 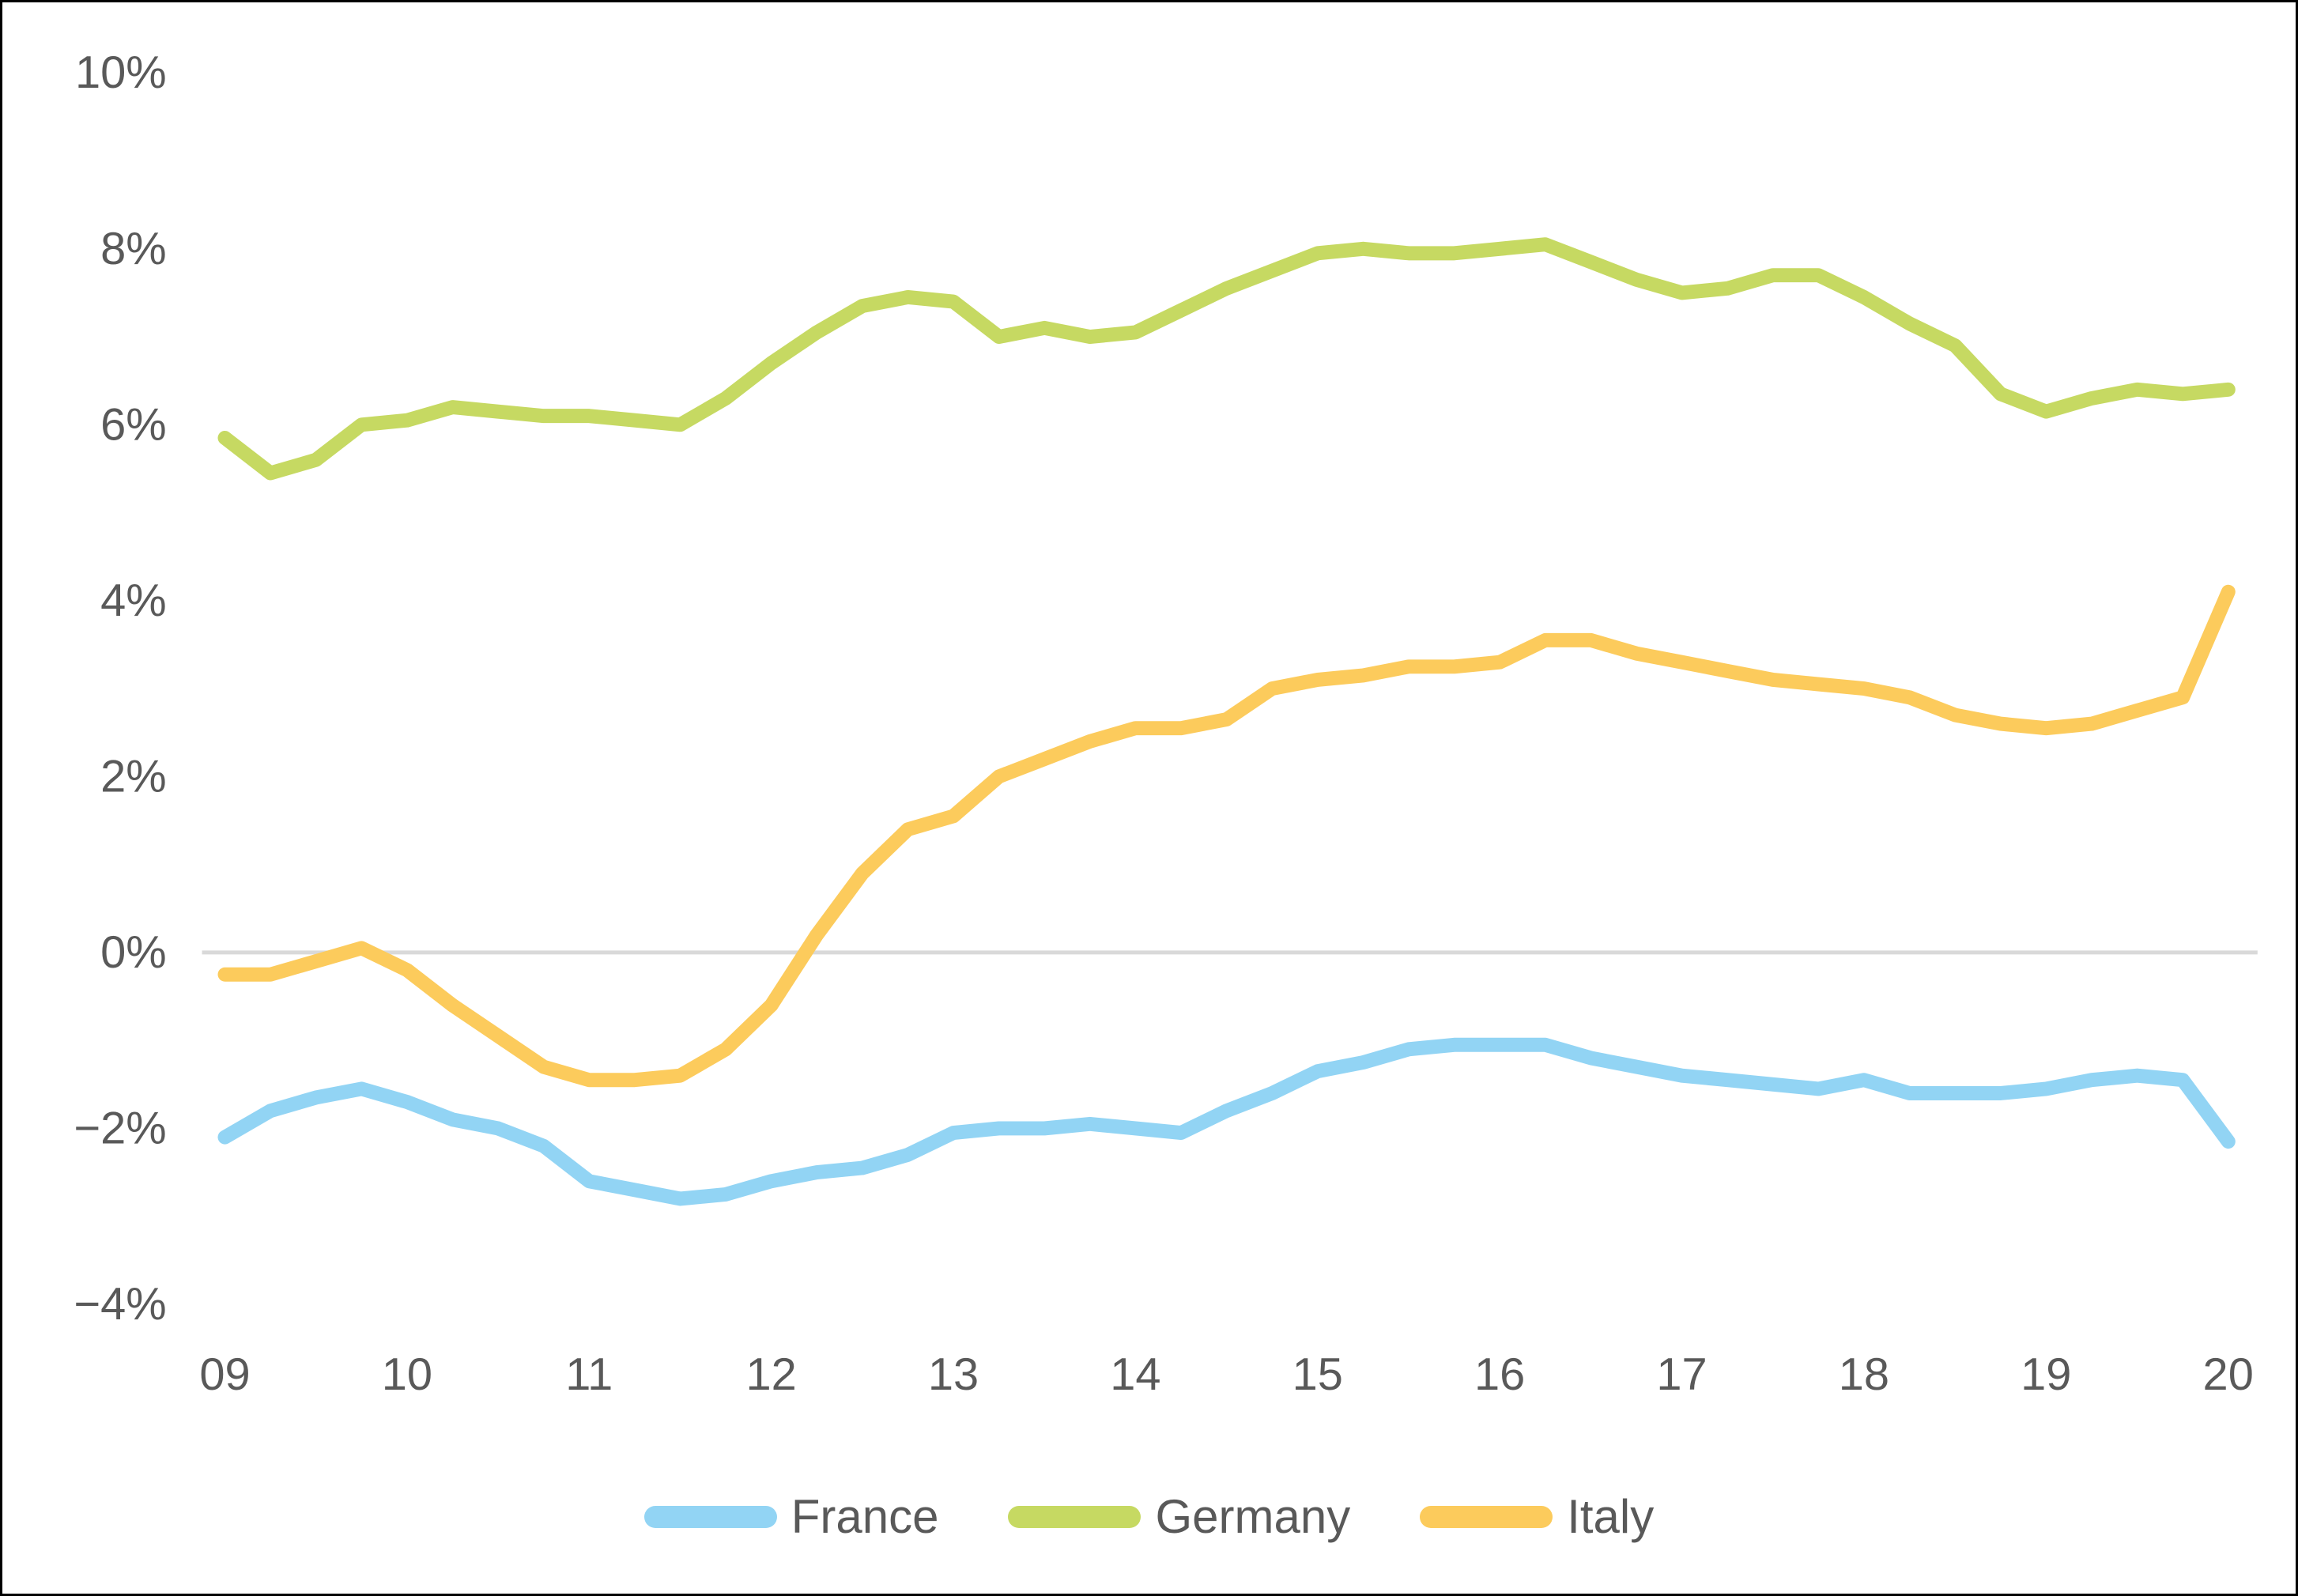 What do you see at coordinates (133, 952) in the screenshot?
I see `y-axis-tick-label: 0%` at bounding box center [133, 952].